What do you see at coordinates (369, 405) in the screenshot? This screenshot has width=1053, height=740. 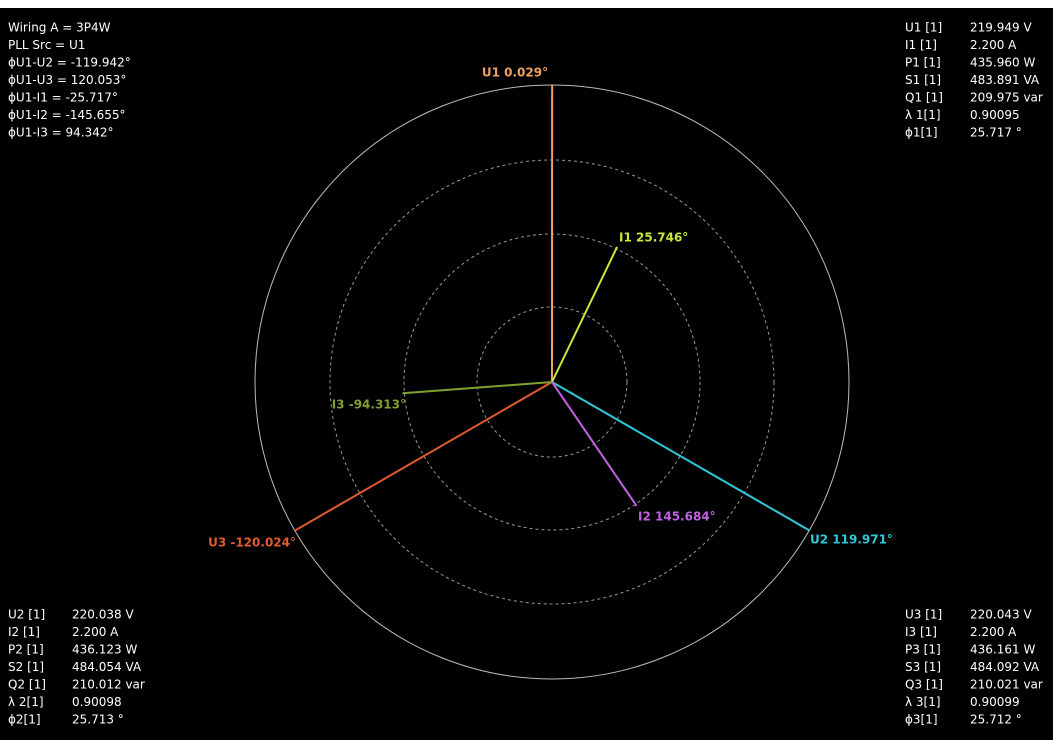 I see `phasor-label: I3 -94.313°` at bounding box center [369, 405].